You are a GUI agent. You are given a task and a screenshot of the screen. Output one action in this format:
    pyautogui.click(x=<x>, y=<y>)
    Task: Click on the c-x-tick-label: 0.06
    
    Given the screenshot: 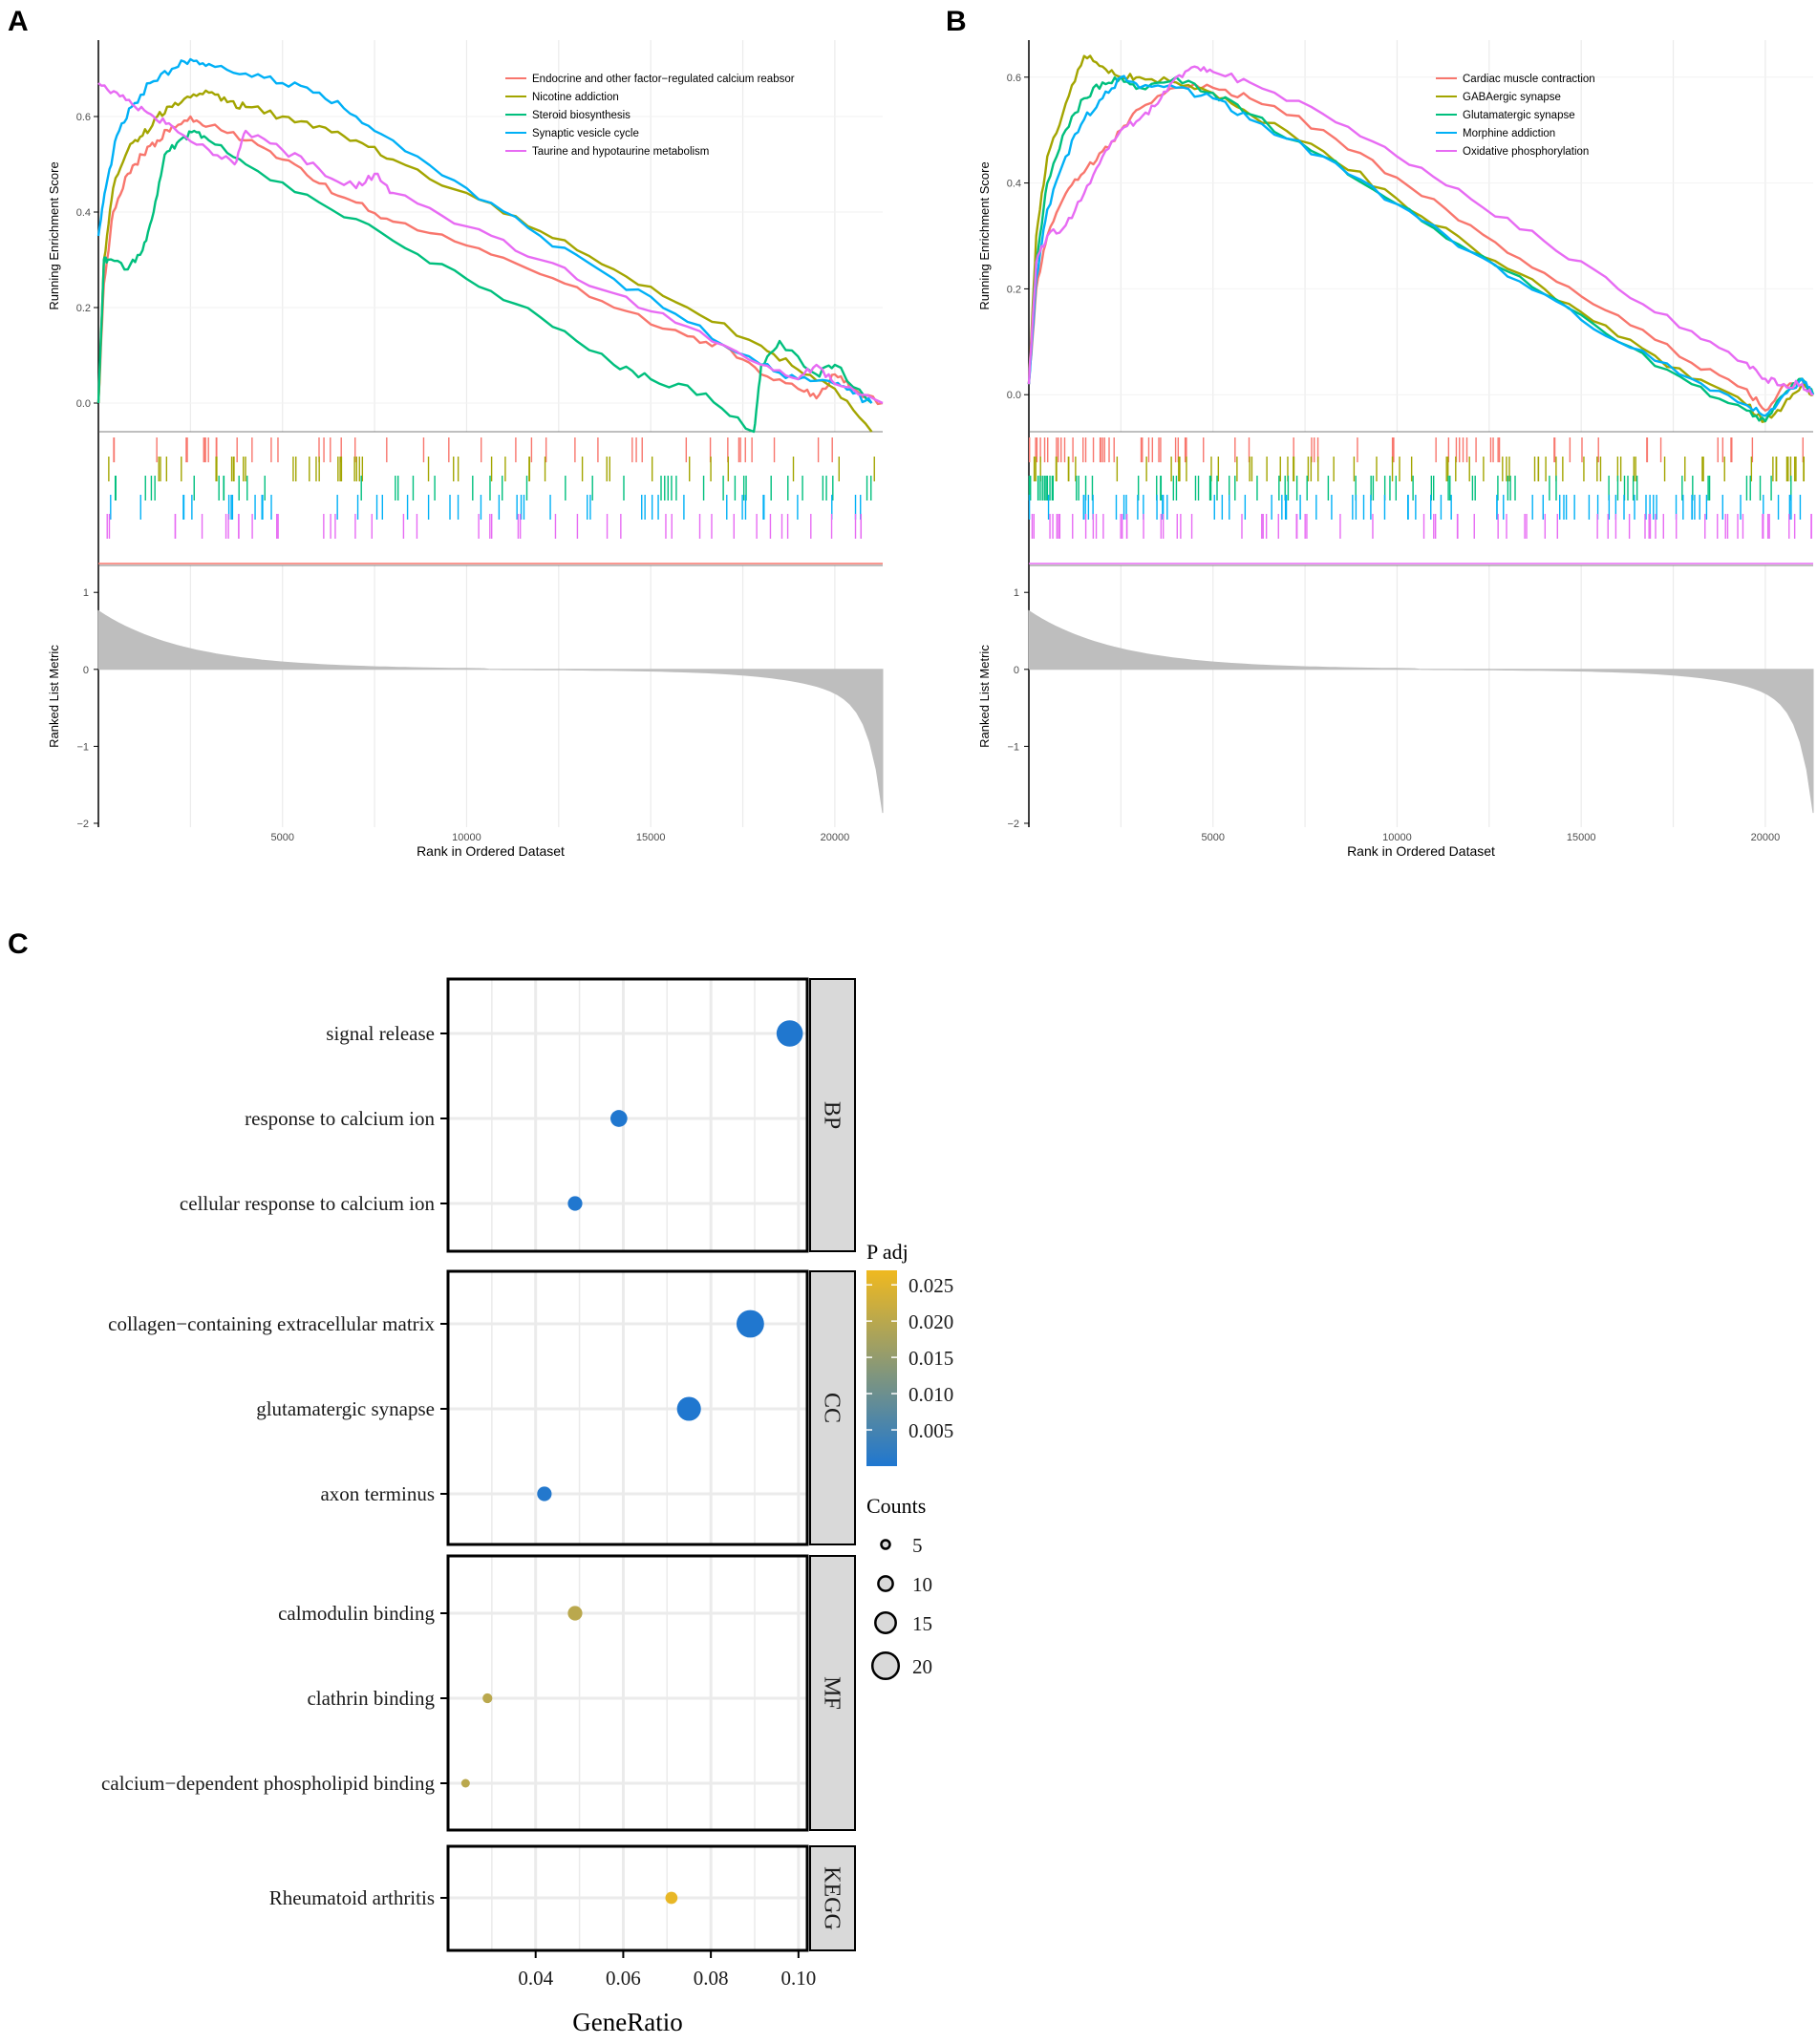 What is the action you would take?
    pyautogui.click(x=623, y=1979)
    